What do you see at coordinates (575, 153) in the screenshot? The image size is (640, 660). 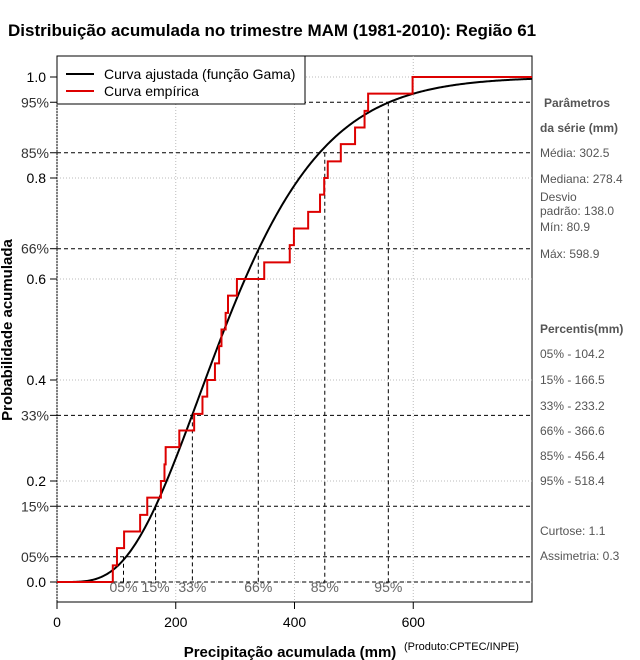 I see `stat-media: Média: 302.5` at bounding box center [575, 153].